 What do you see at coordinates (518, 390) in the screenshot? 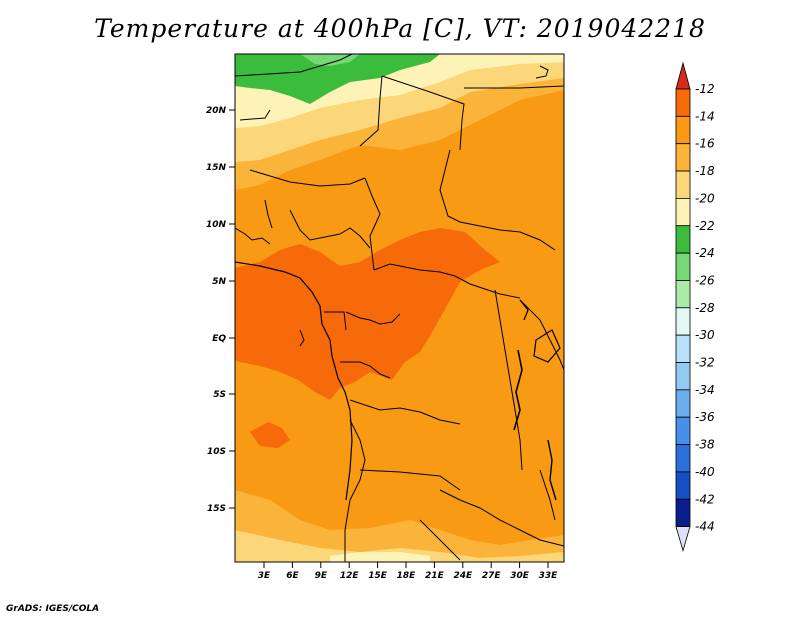
I see `lake-tanganyika` at bounding box center [518, 390].